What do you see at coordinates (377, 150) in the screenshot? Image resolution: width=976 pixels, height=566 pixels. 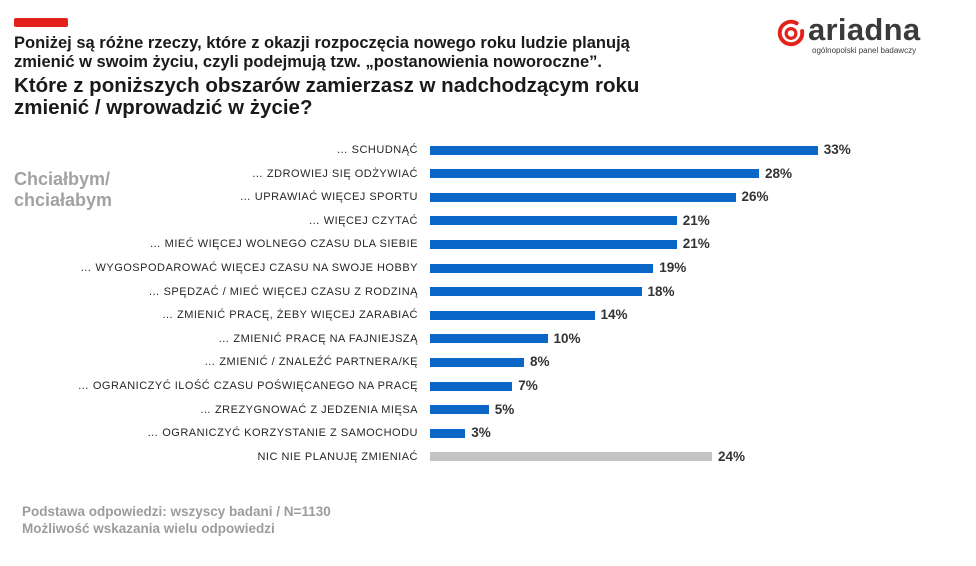 I see `category-label: … SCHUDNĄĆ` at bounding box center [377, 150].